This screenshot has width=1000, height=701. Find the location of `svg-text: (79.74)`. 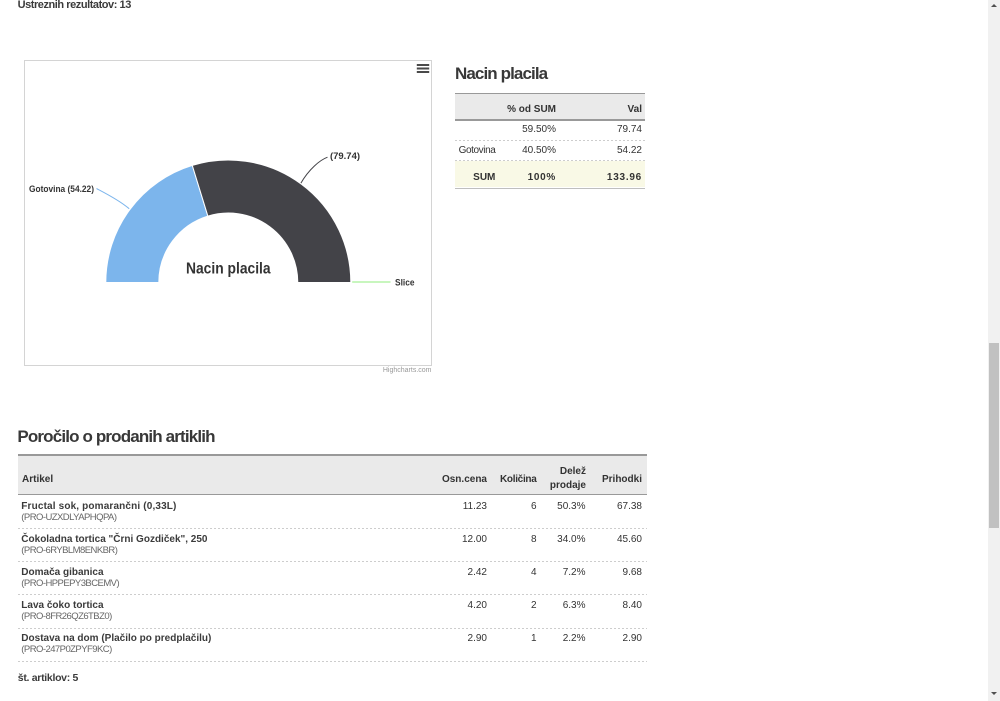

svg-text: (79.74) is located at coordinates (345, 156).